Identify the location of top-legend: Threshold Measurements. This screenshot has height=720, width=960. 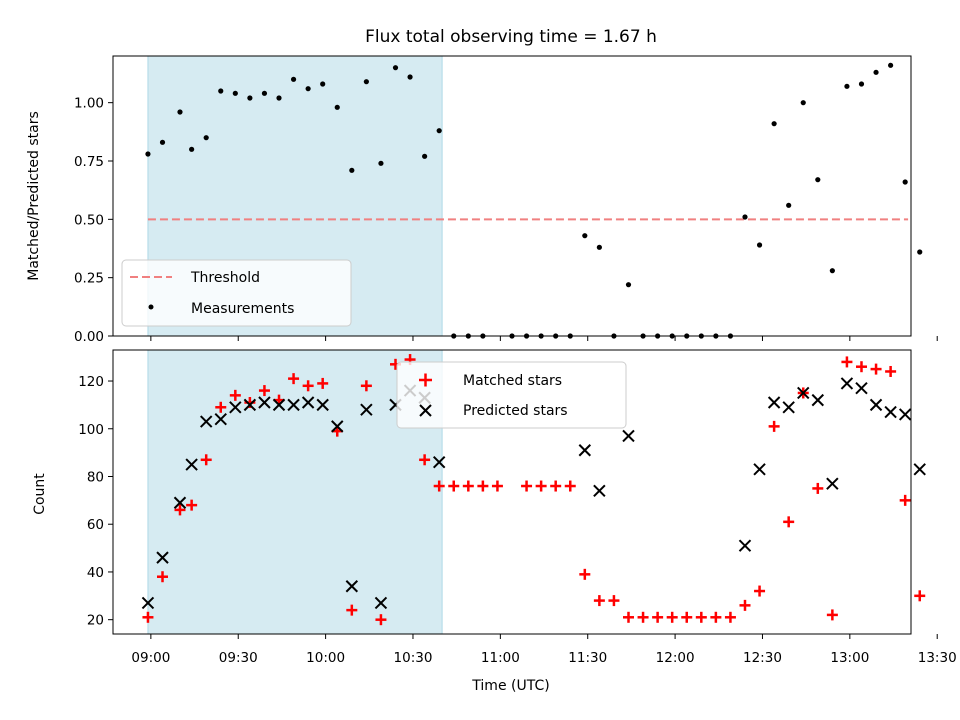
(236, 293).